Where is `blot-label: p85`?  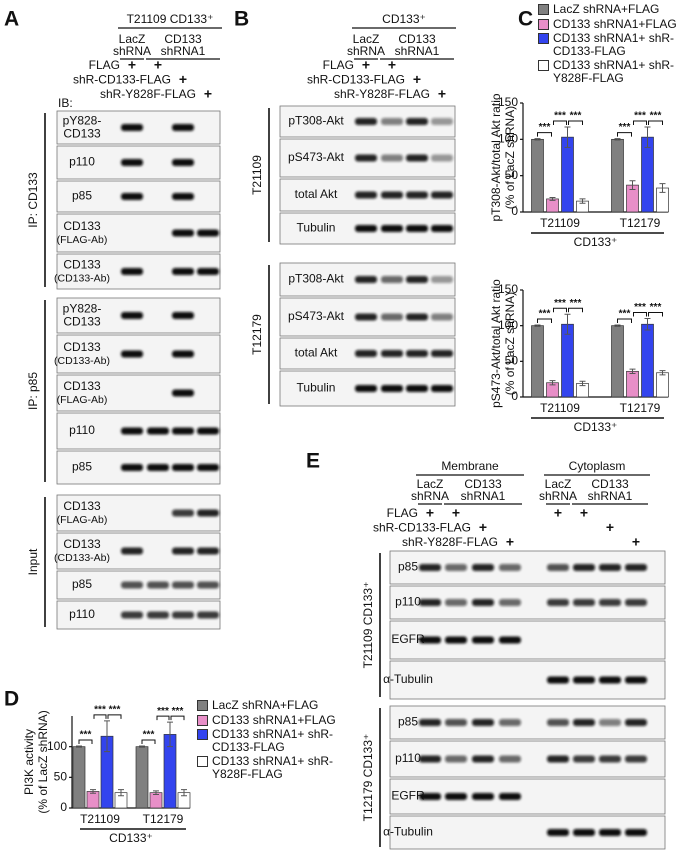
blot-label: p85 is located at coordinates (82, 467).